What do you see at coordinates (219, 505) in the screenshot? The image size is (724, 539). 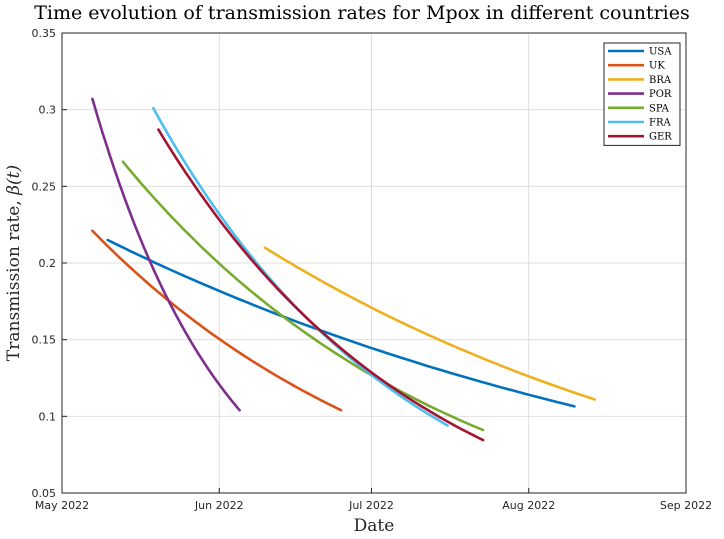 I see `x-tick-label: Jun 2022` at bounding box center [219, 505].